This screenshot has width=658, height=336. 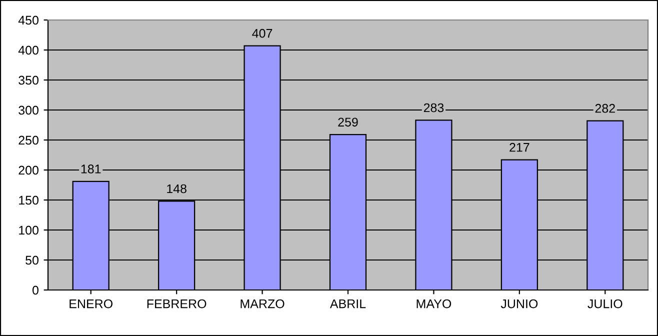 What do you see at coordinates (434, 303) in the screenshot?
I see `x-tick-label: MAYO` at bounding box center [434, 303].